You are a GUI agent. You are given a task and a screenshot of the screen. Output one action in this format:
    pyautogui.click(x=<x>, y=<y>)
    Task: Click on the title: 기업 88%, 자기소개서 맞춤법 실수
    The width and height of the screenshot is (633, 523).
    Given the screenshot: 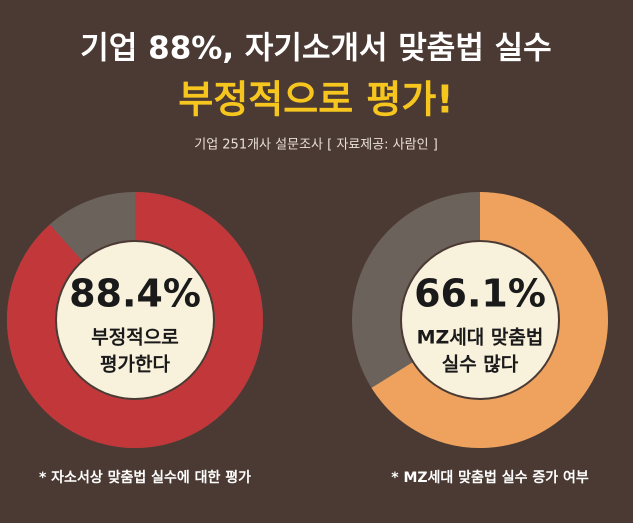 What is the action you would take?
    pyautogui.click(x=315, y=49)
    